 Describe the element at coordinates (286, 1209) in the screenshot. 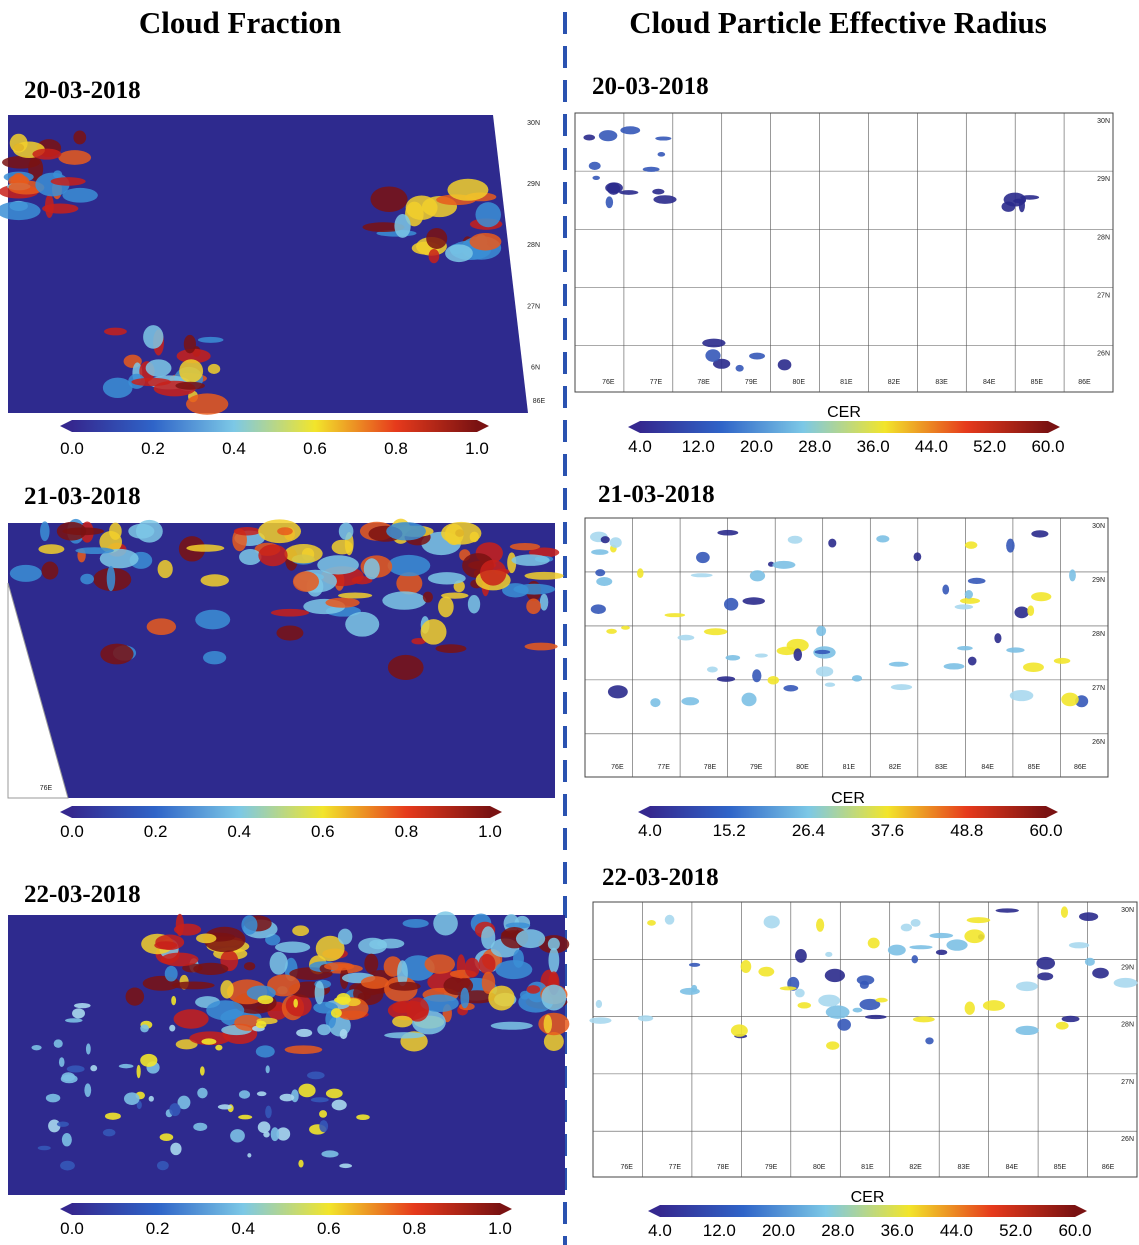

I see `colorbar` at that location.